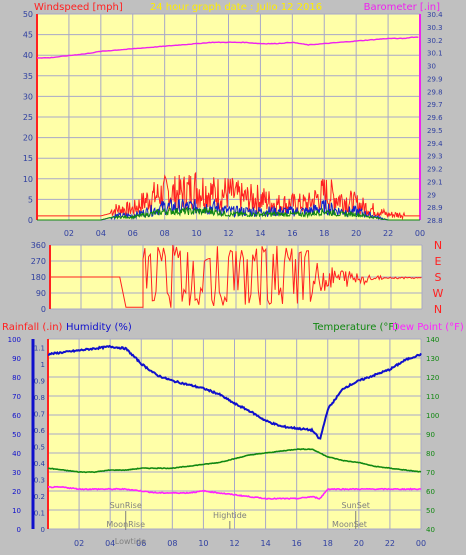  What do you see at coordinates (39, 447) in the screenshot?
I see `rainfall-tick-label: 0.5` at bounding box center [39, 447].